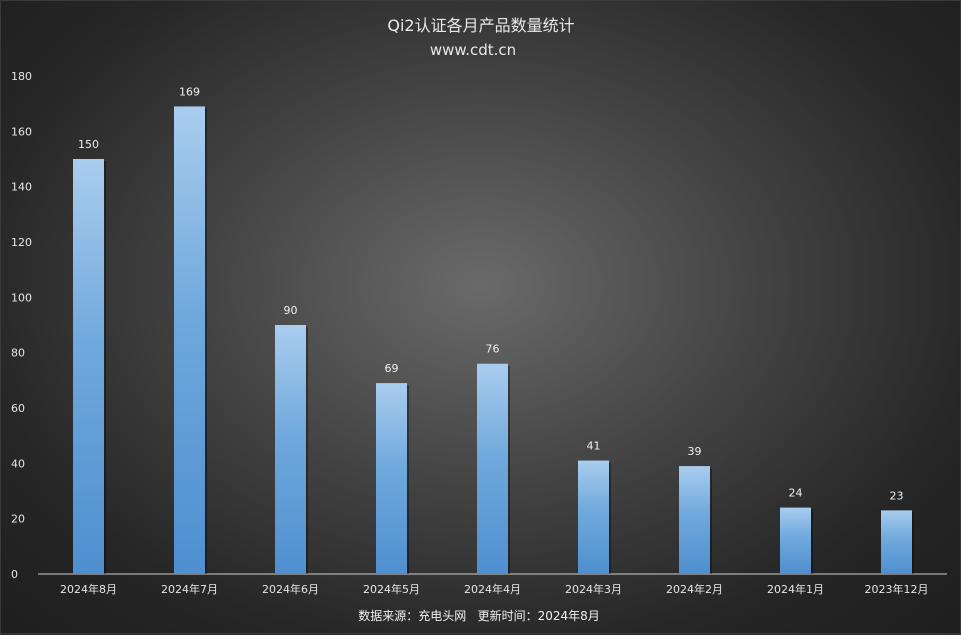 The image size is (961, 635). I want to click on data-label: 23, so click(897, 495).